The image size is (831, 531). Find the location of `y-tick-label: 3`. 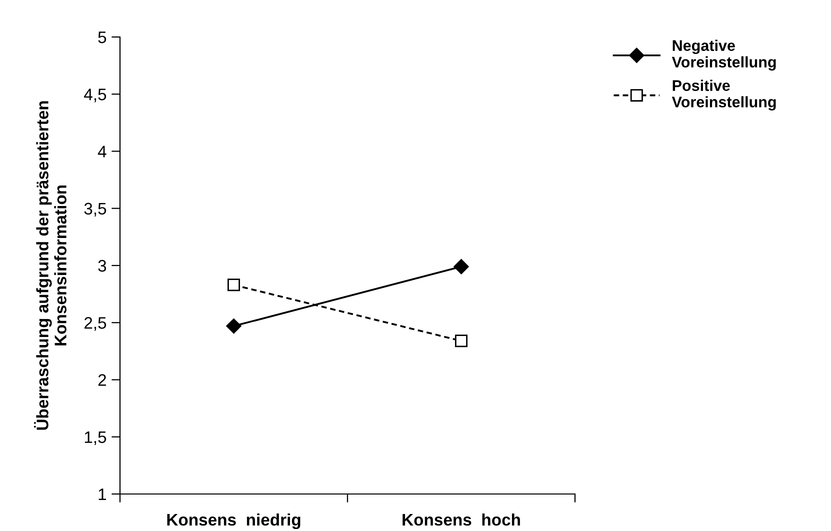

y-tick-label: 3 is located at coordinates (102, 266).